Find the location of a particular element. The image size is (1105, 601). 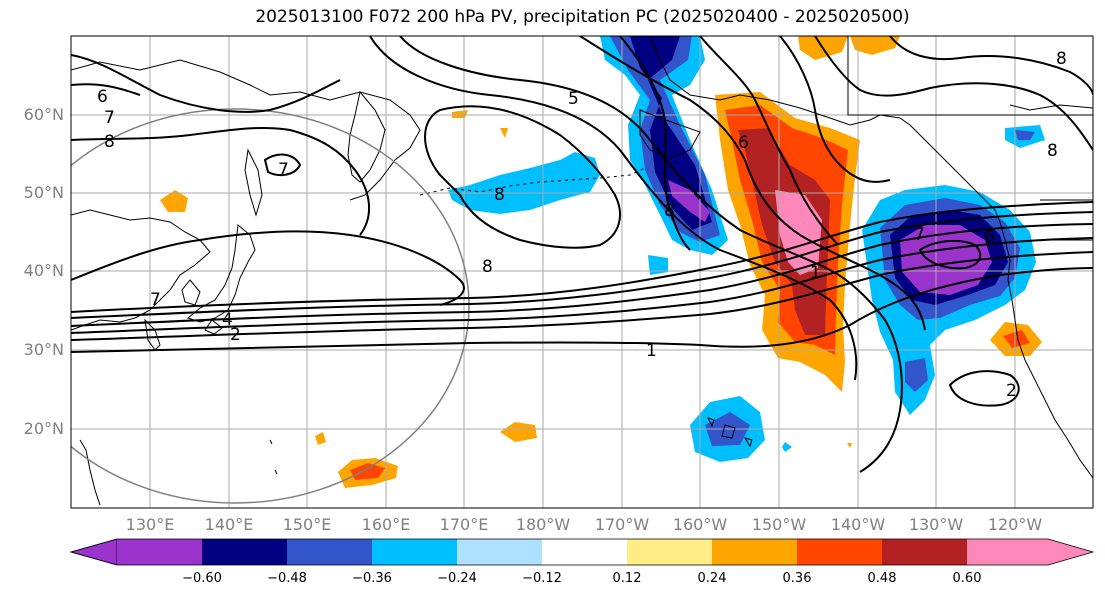

colorbar-tick: −0.36 is located at coordinates (372, 578).